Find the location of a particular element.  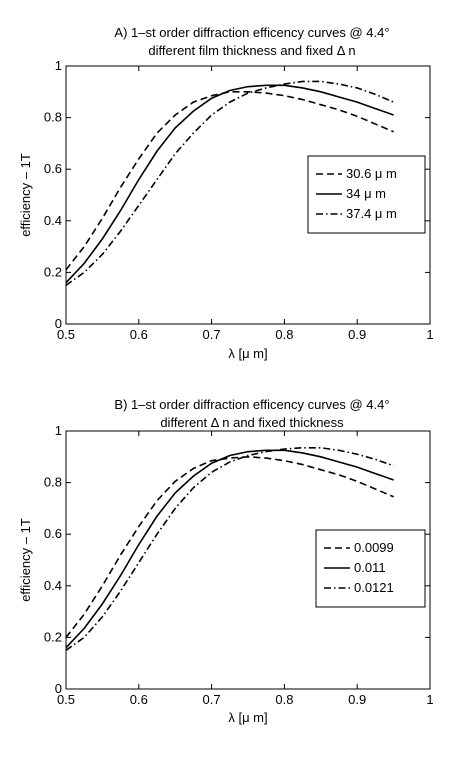

legend-label: 0.0121 is located at coordinates (374, 587).